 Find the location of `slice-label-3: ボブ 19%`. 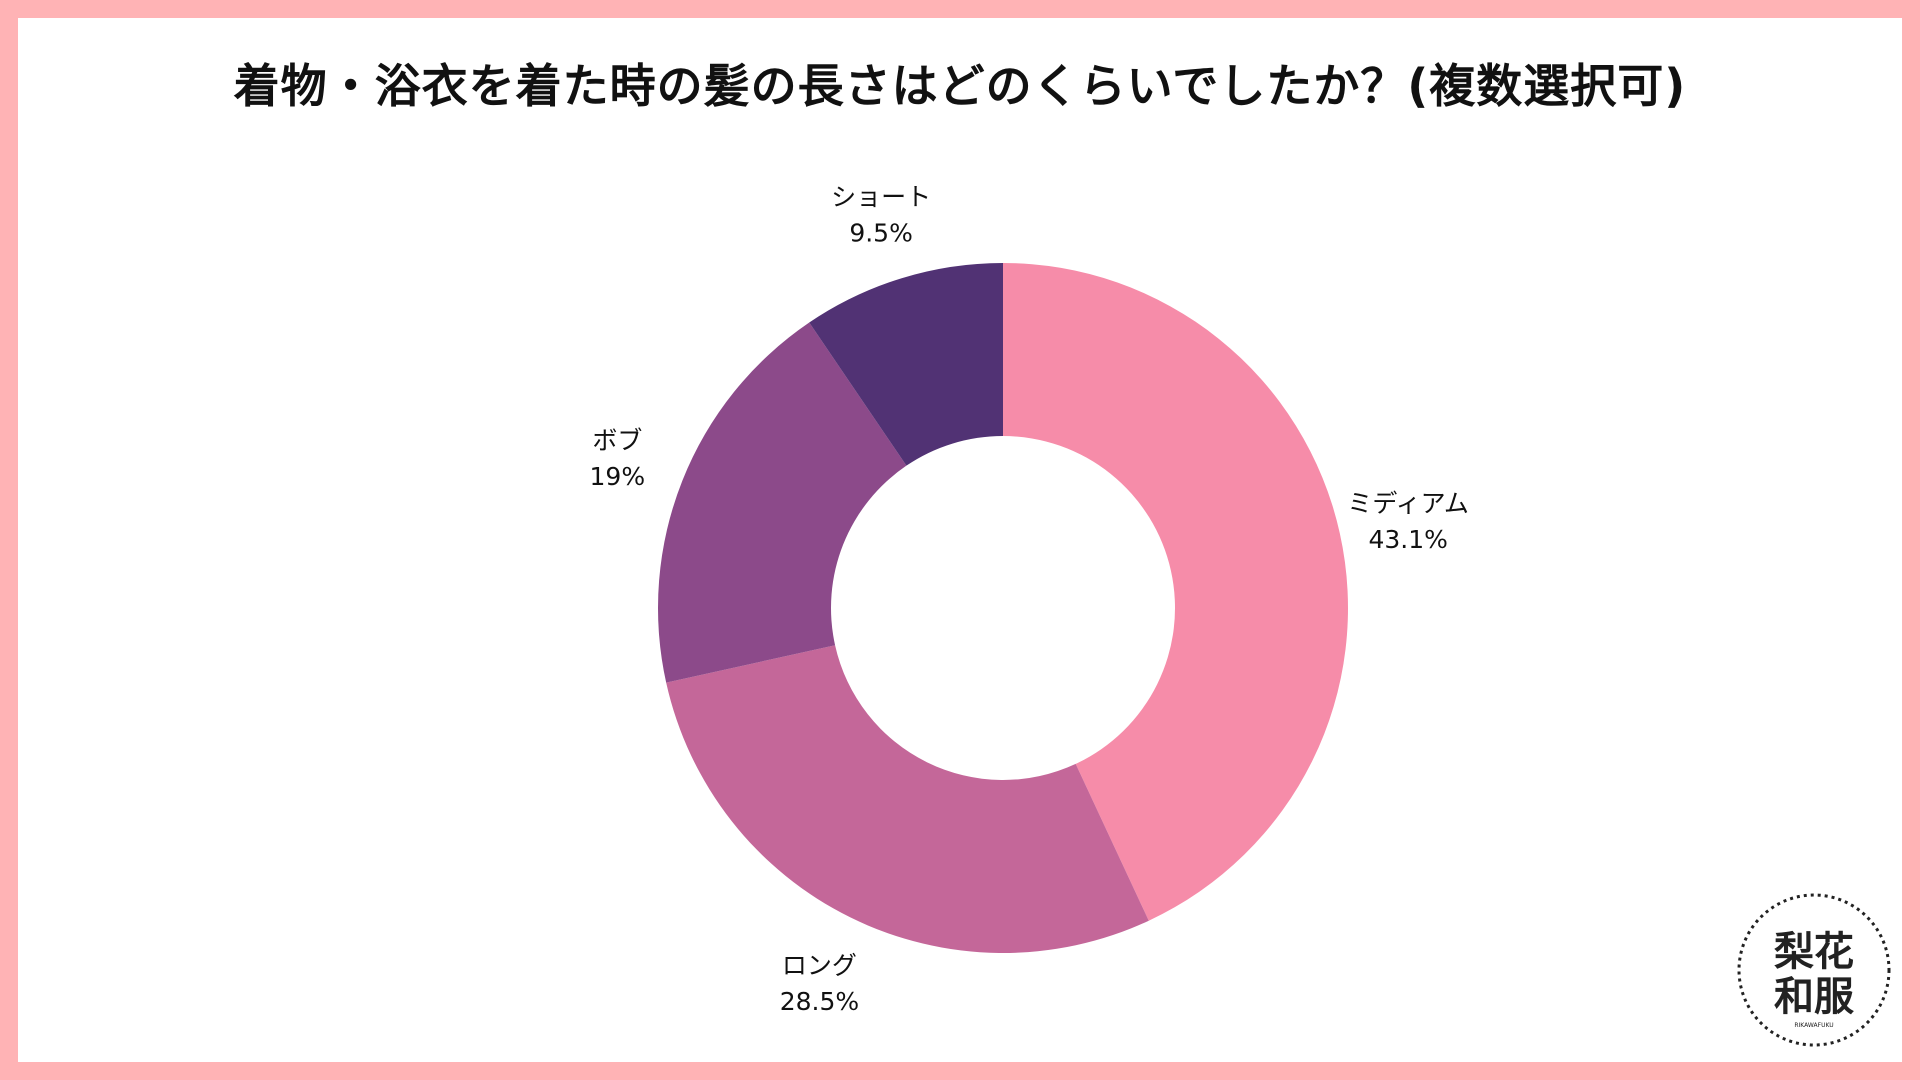

slice-label-3: ボブ 19% is located at coordinates (618, 458).